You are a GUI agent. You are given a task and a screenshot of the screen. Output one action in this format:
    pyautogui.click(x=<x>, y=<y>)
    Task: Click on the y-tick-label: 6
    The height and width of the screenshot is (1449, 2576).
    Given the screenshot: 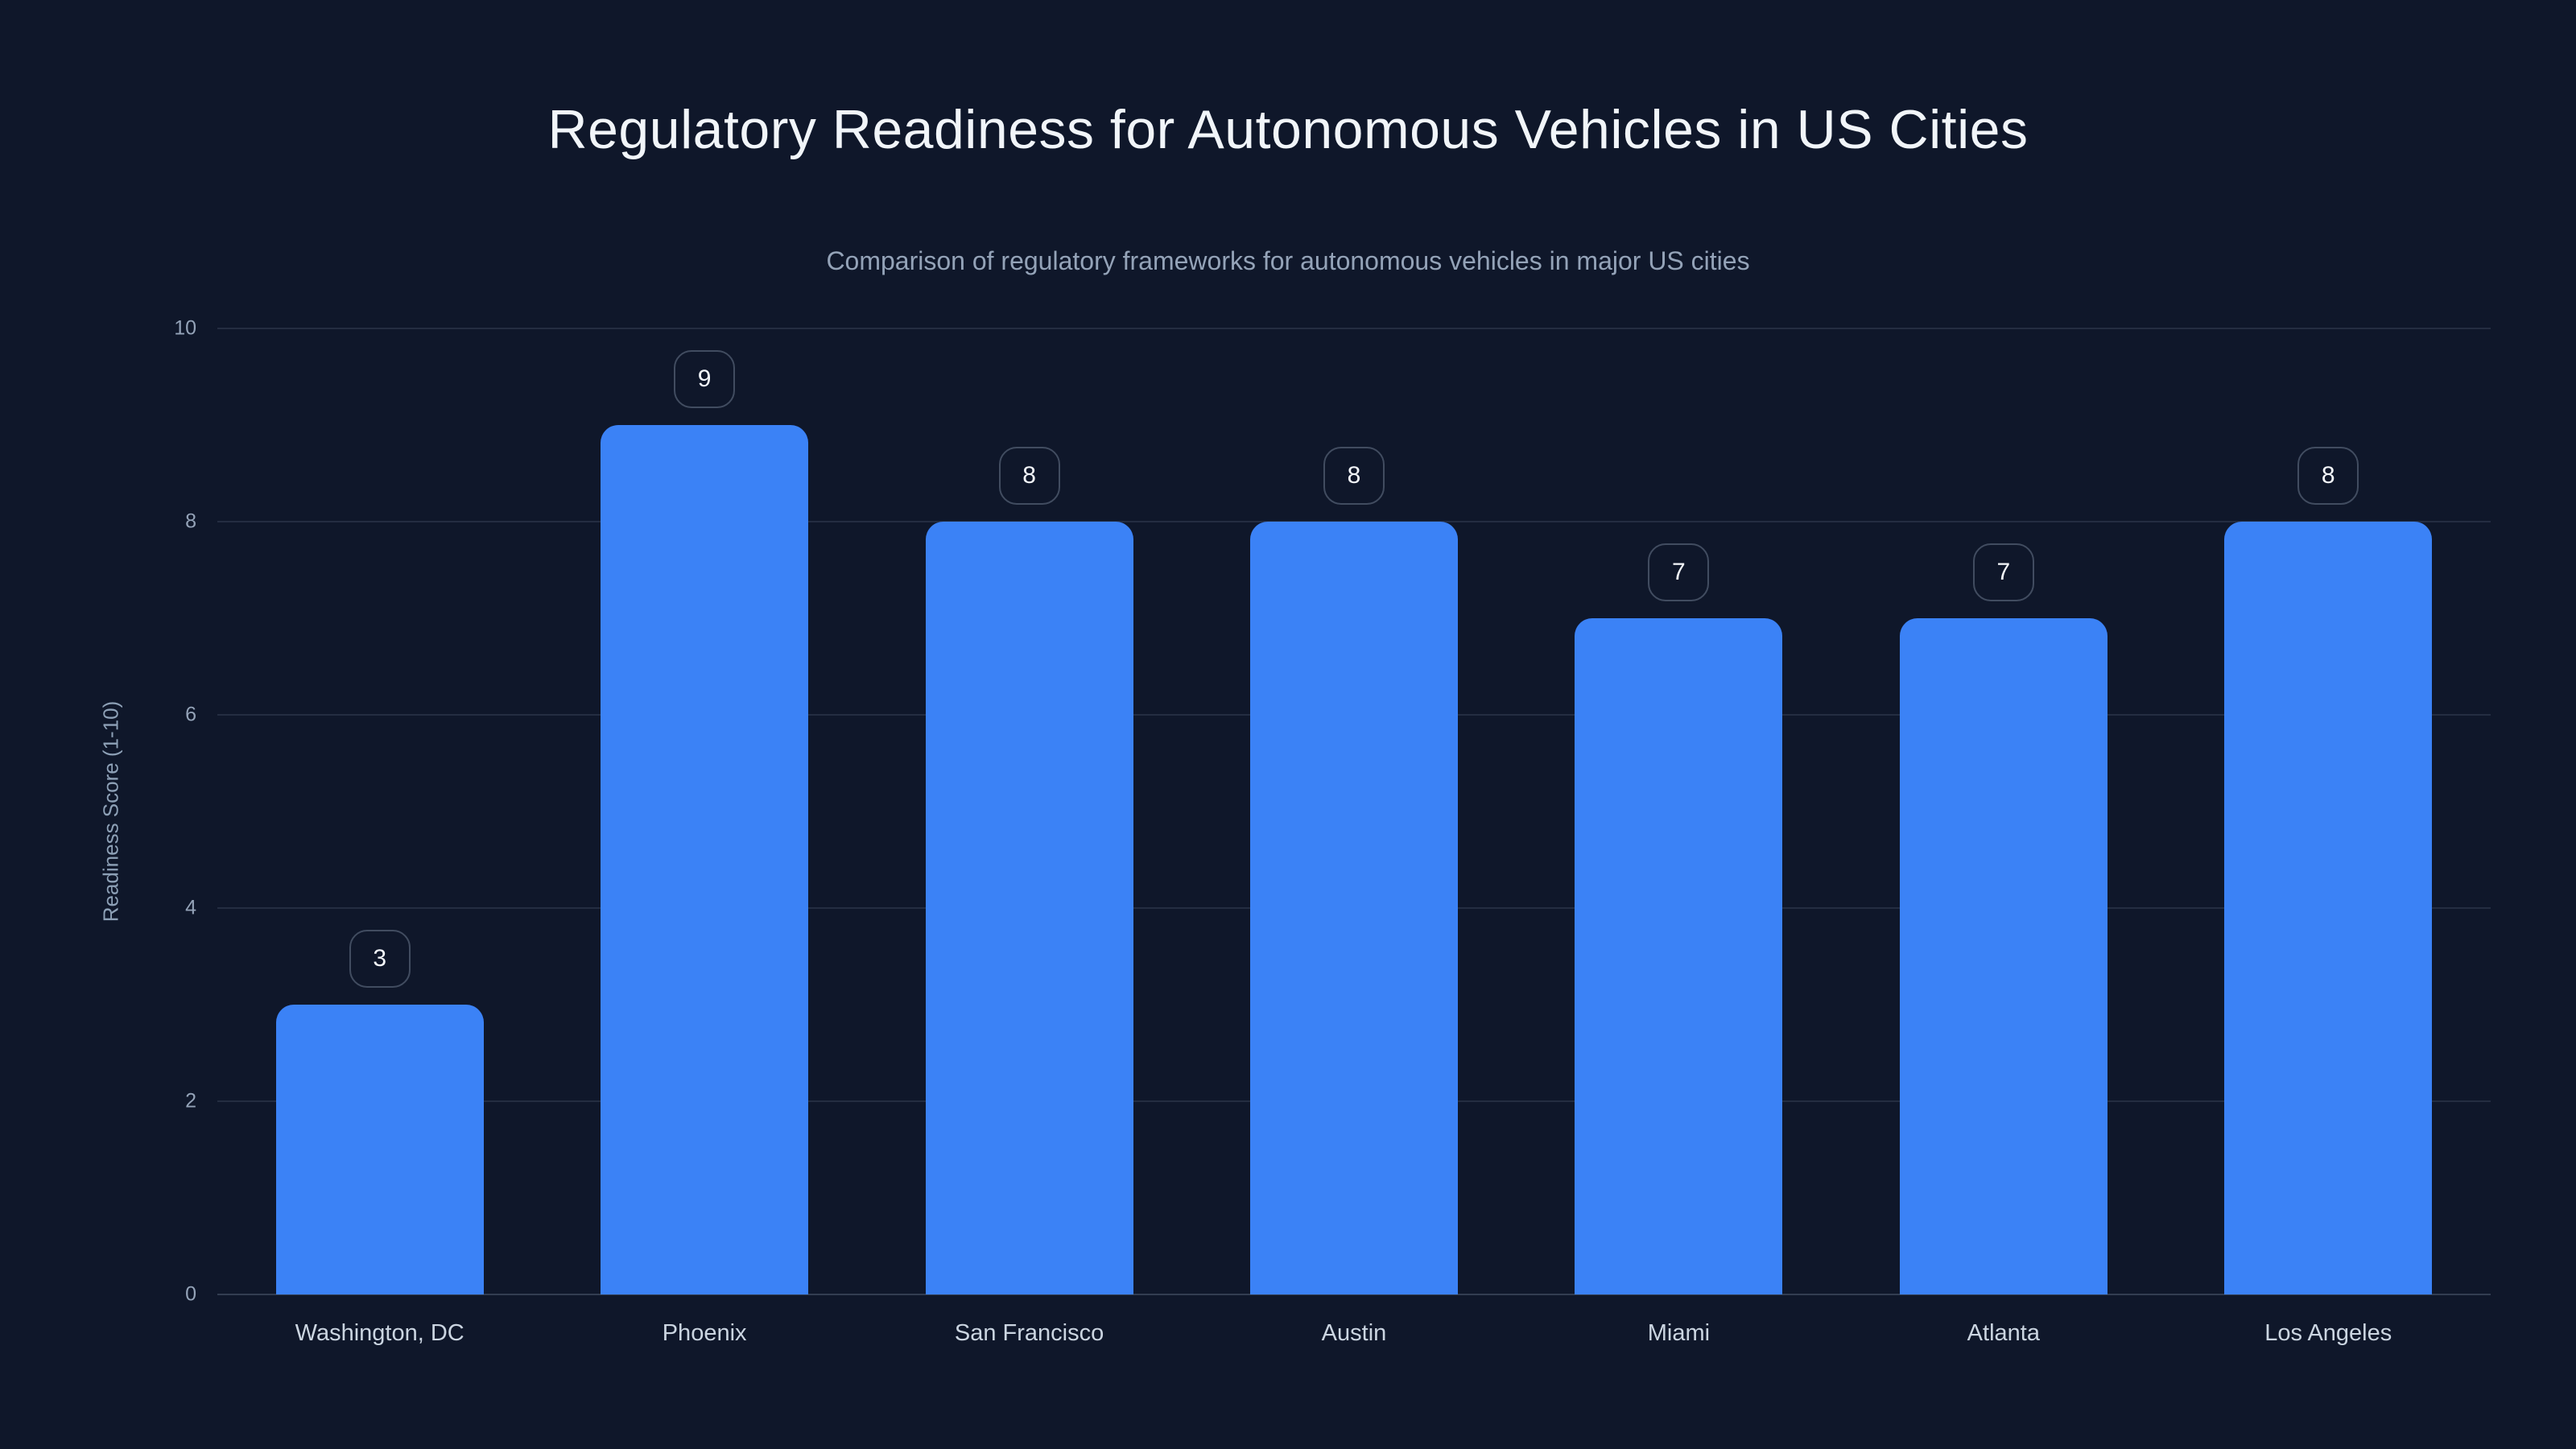 What is the action you would take?
    pyautogui.click(x=190, y=714)
    